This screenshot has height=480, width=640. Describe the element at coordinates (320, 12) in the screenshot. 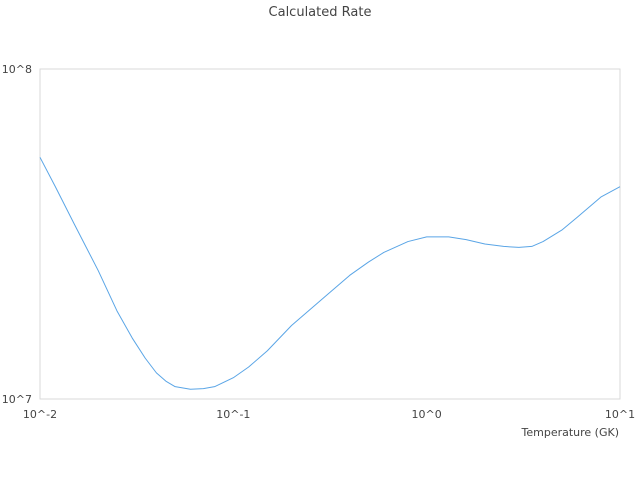

I see `chart-title: Calculated Rate` at that location.